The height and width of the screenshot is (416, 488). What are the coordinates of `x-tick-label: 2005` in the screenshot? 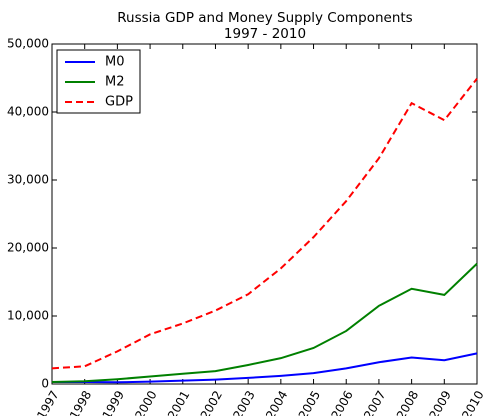 It's located at (309, 402).